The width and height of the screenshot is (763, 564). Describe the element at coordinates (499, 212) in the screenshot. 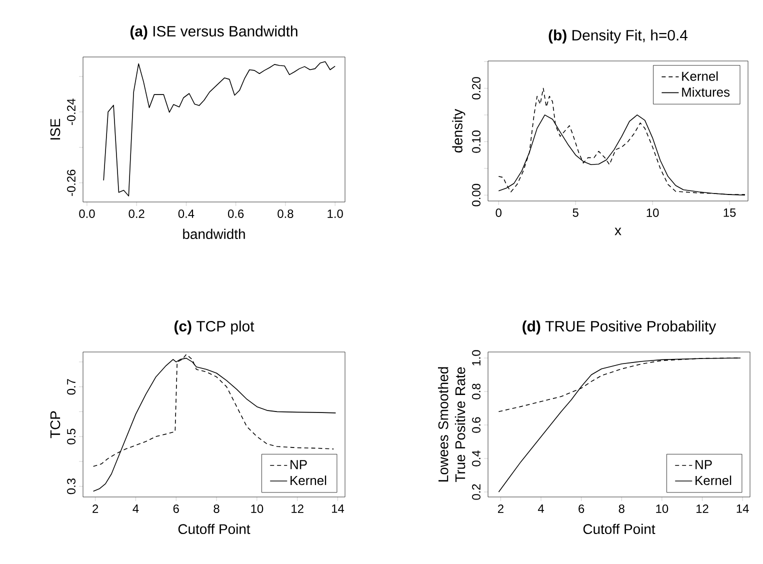

I see `x-tick-label: 0` at that location.